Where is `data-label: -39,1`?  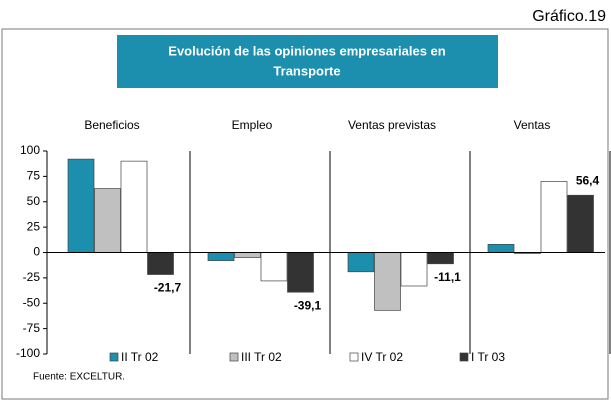 data-label: -39,1 is located at coordinates (308, 305).